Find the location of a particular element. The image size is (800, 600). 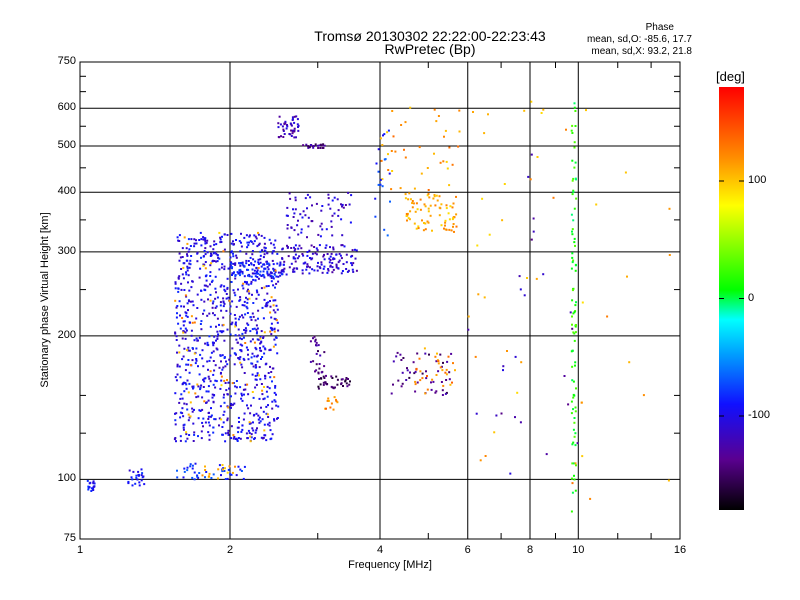

phase-heading: Phase is located at coordinates (659, 27).